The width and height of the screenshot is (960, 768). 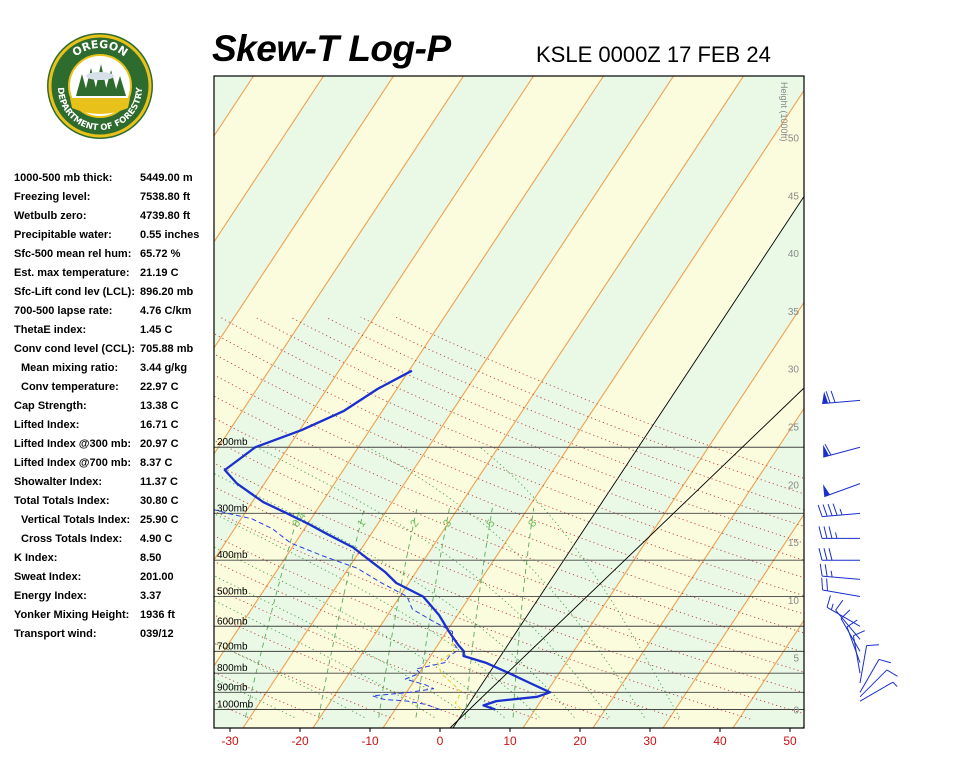 I want to click on index-row: Lifted Index @300 mb: 20.97 C, so click(x=111, y=444).